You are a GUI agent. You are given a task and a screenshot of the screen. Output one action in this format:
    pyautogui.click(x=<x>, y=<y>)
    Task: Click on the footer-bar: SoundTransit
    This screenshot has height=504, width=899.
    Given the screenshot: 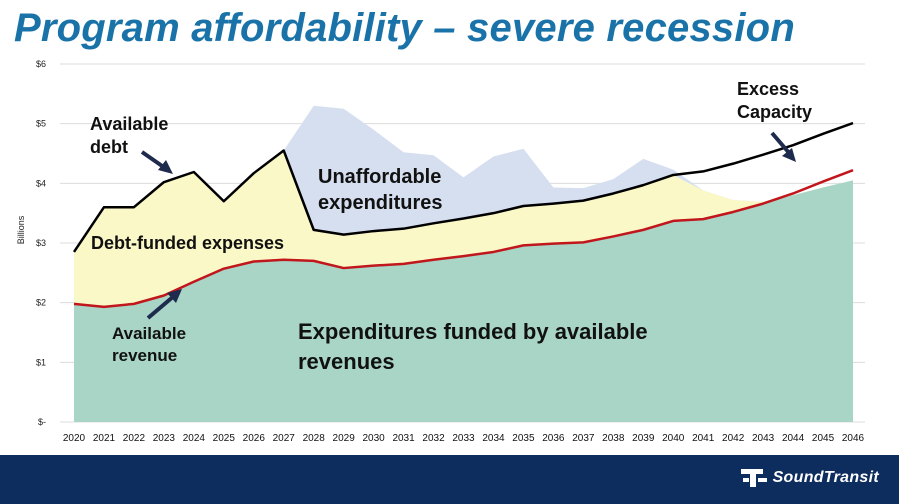 What is the action you would take?
    pyautogui.click(x=449, y=479)
    